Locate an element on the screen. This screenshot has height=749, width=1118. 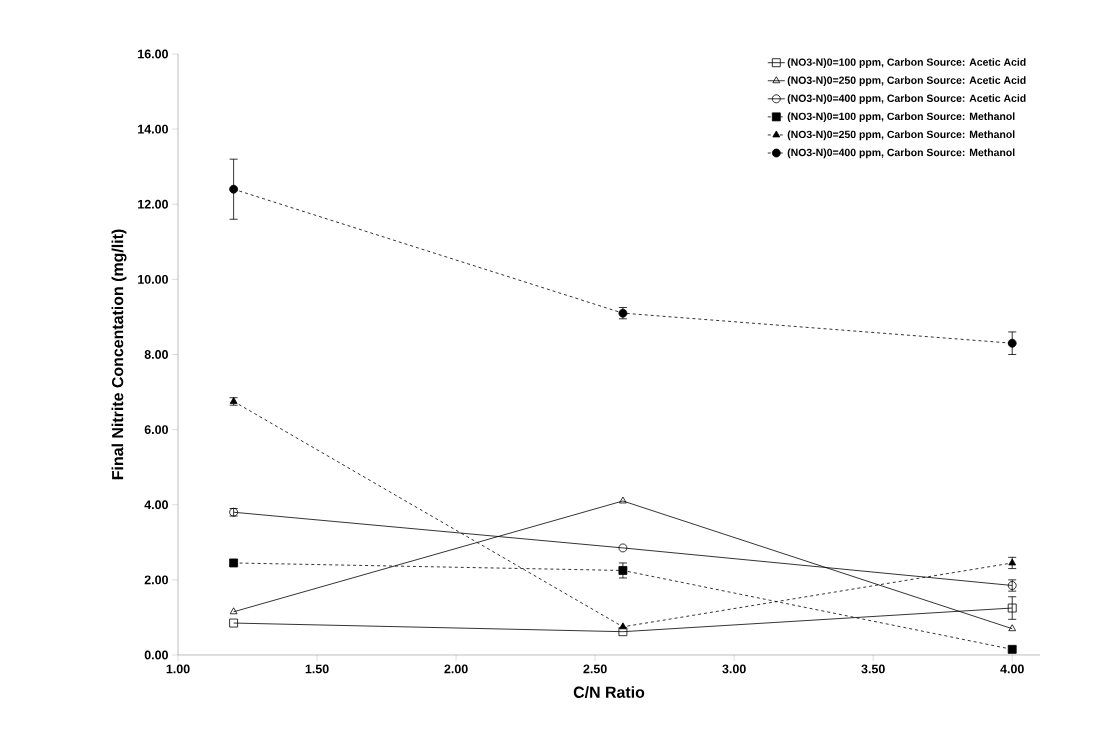
y-tick-label: 16.00 is located at coordinates (153, 54).